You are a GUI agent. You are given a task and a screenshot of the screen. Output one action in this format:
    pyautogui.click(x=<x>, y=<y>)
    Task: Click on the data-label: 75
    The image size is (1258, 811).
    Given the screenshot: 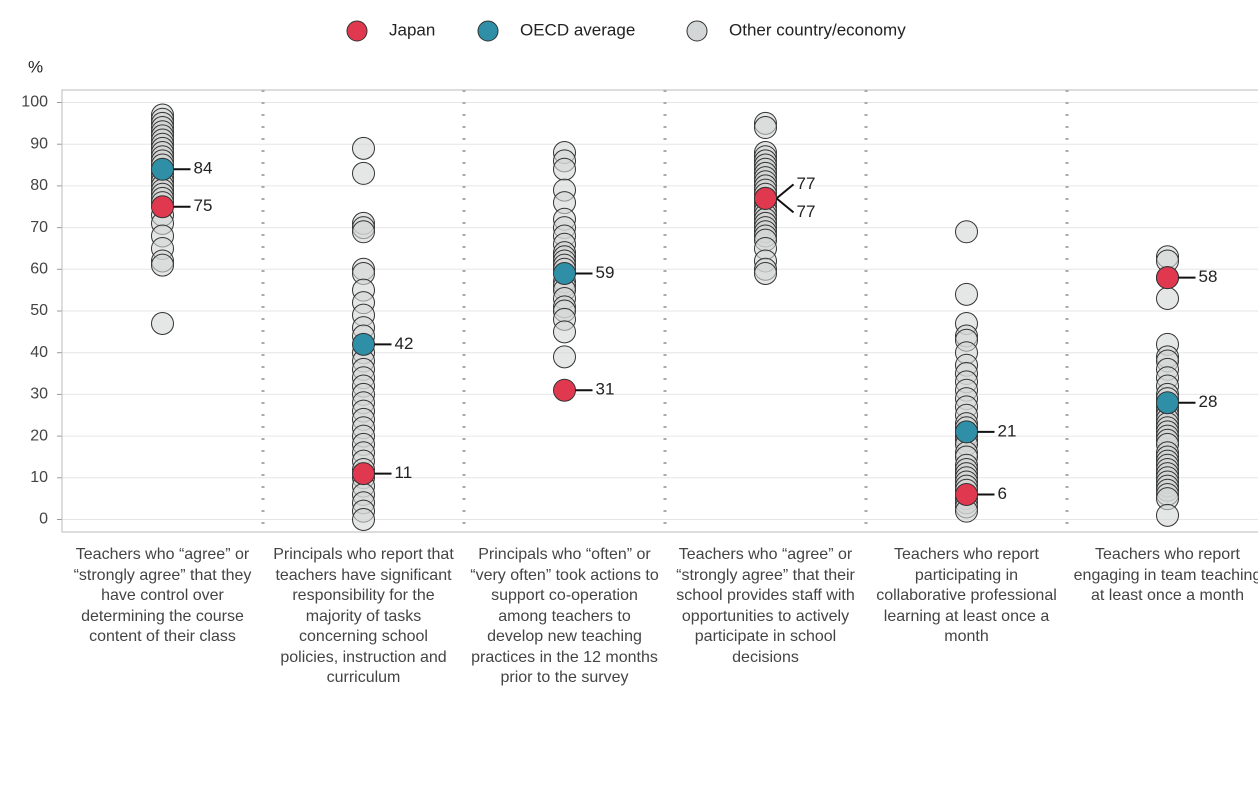 What is the action you would take?
    pyautogui.click(x=203, y=205)
    